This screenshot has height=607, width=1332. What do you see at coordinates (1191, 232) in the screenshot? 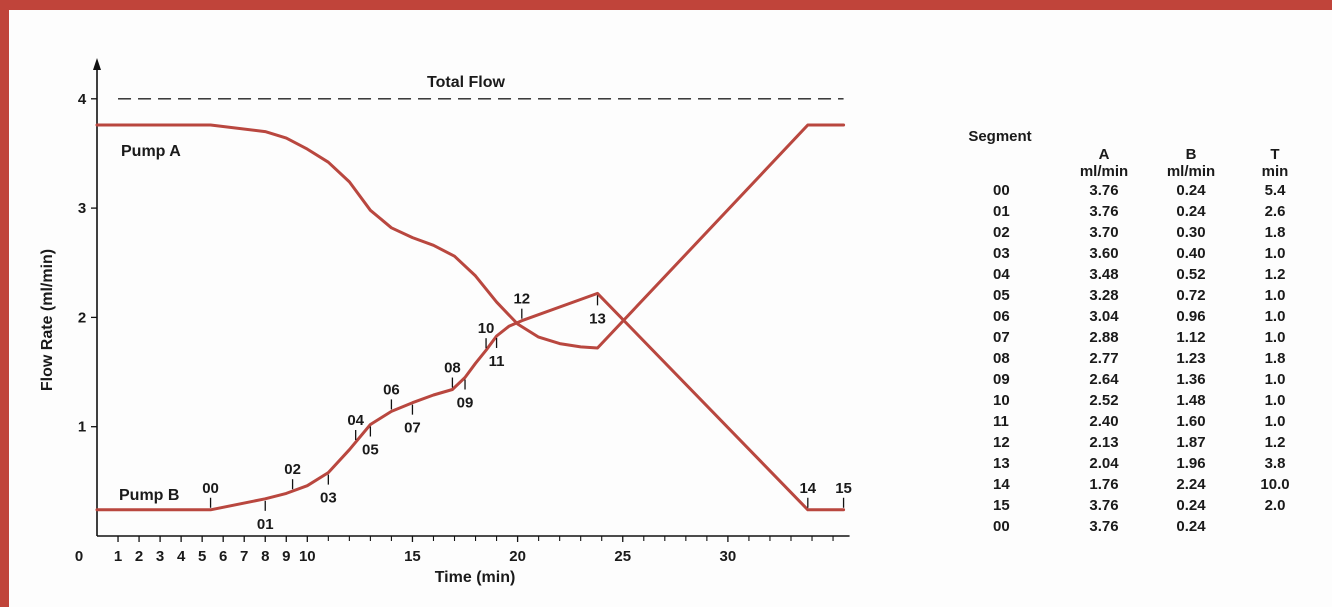
I see `cell-b: 0.30` at bounding box center [1191, 232].